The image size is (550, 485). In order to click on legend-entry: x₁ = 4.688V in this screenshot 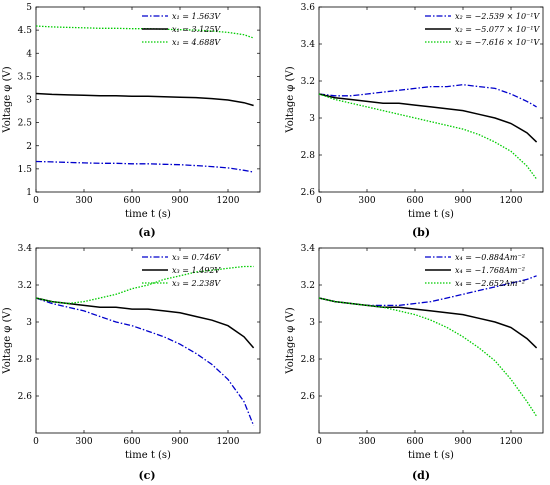, I will do `click(196, 42)`.